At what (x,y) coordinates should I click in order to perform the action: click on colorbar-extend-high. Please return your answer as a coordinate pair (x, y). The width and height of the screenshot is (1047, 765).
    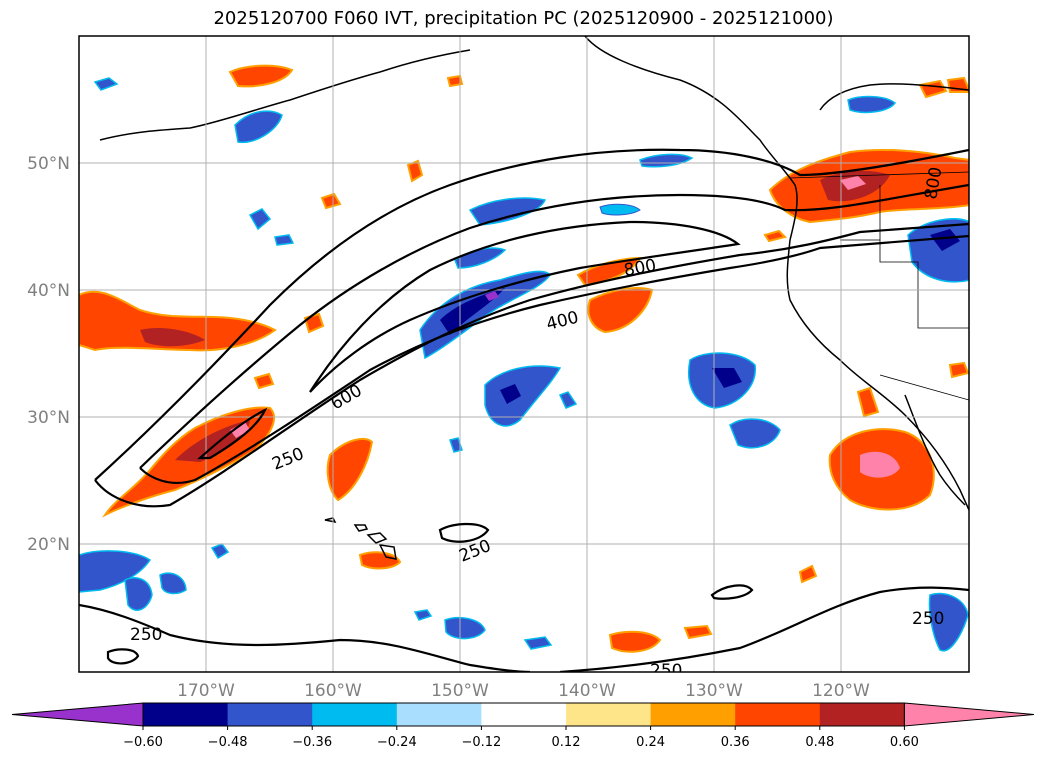
    Looking at the image, I should click on (969, 714).